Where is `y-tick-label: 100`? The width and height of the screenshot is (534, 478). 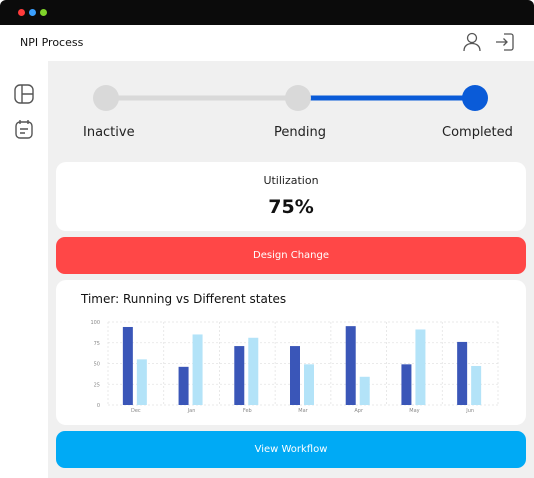 y-tick-label: 100 is located at coordinates (95, 323).